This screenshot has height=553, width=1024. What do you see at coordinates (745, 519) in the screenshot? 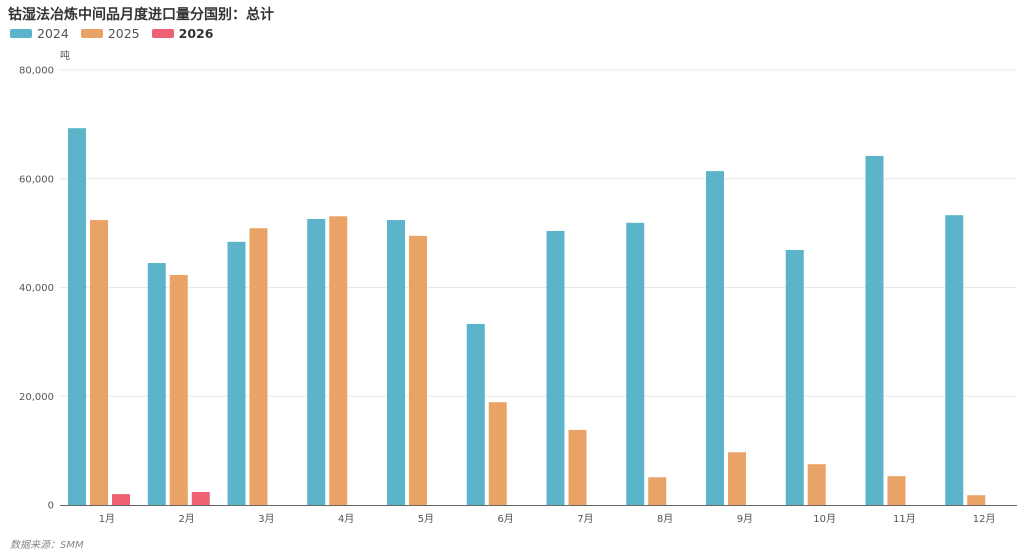
I see `x-tick-label: 9月` at bounding box center [745, 519].